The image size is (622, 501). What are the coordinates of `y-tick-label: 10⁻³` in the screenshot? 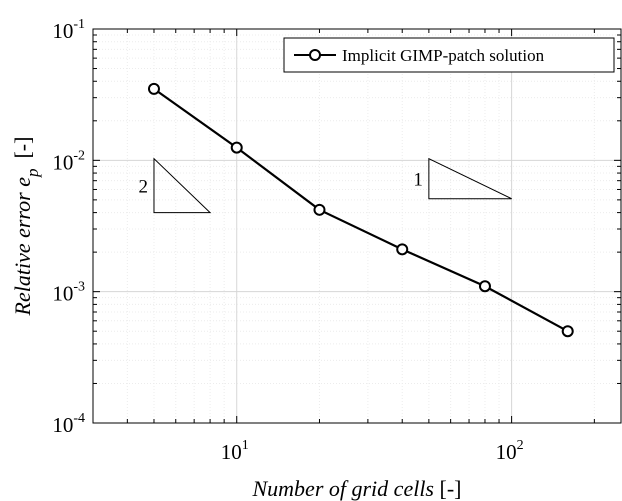 It's located at (68, 293).